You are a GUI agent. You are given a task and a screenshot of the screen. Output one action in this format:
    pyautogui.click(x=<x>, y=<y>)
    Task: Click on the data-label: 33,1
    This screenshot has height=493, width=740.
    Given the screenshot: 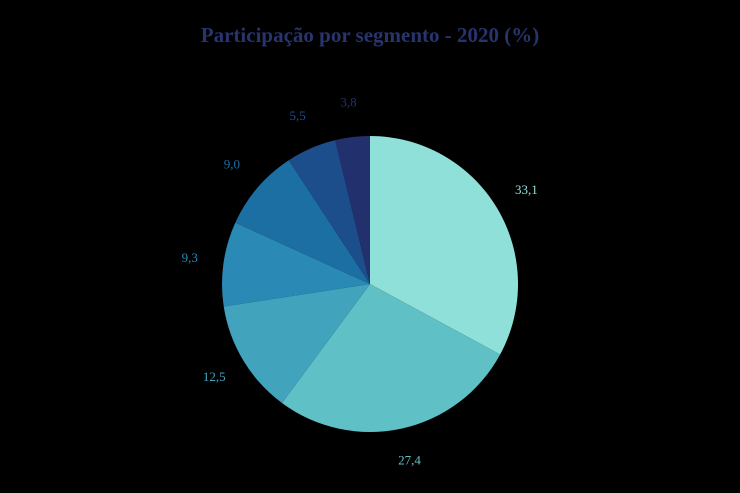 What is the action you would take?
    pyautogui.click(x=526, y=189)
    